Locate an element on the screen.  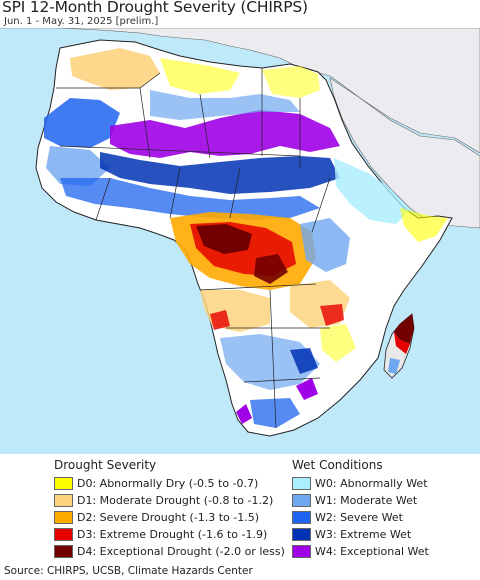
legend-swatch-w2 is located at coordinates (301, 517).